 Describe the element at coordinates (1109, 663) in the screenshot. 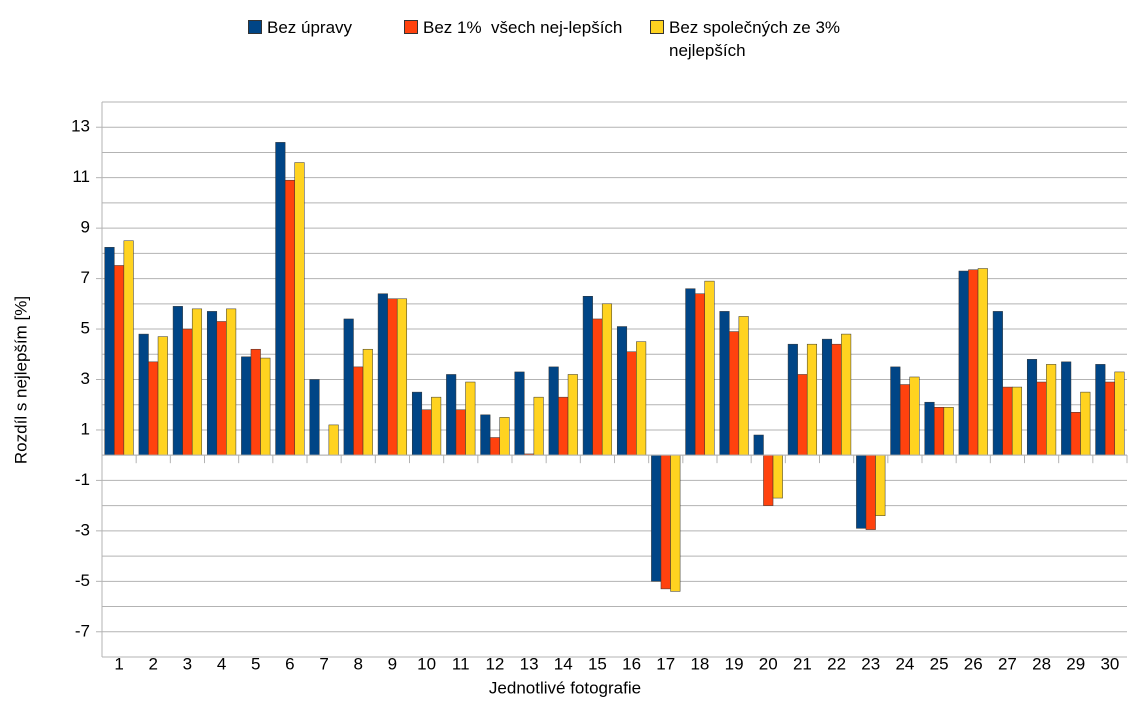

I see `x-tick-label: 30` at that location.